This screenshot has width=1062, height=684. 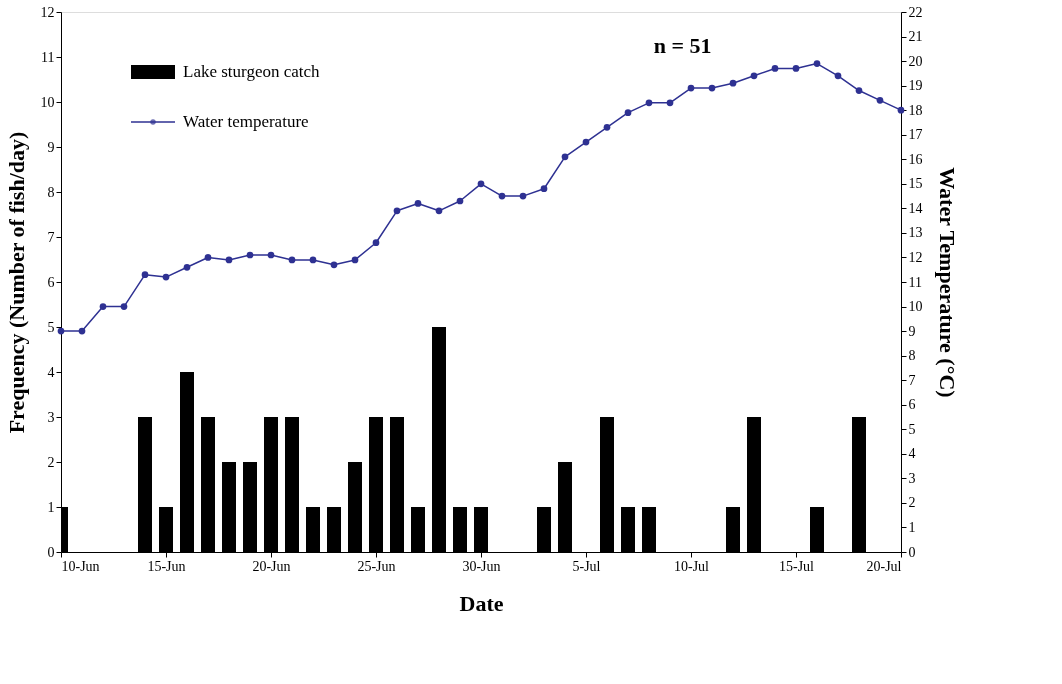 I want to click on y2-tick-label: 8, so click(x=912, y=356).